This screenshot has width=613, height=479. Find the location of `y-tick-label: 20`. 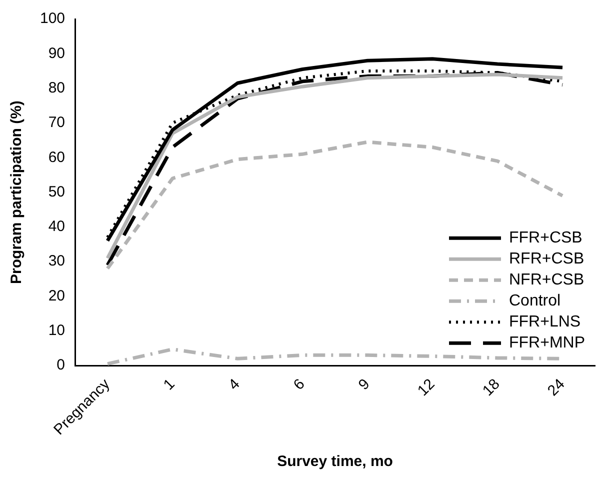

y-tick-label: 20 is located at coordinates (57, 295).